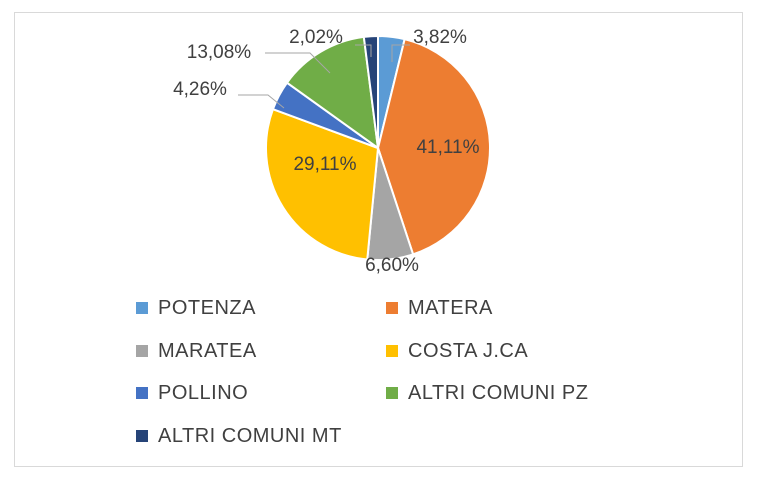 This screenshot has width=759, height=483. Describe the element at coordinates (468, 350) in the screenshot. I see `legend-label: COSTA J.CA` at that location.